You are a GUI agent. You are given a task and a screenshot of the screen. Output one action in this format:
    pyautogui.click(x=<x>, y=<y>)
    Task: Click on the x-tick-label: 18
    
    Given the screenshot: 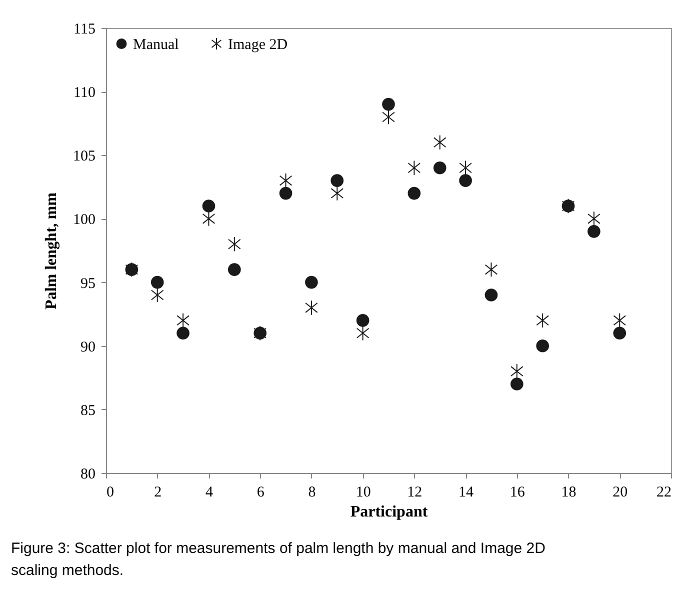 What is the action you would take?
    pyautogui.click(x=568, y=492)
    